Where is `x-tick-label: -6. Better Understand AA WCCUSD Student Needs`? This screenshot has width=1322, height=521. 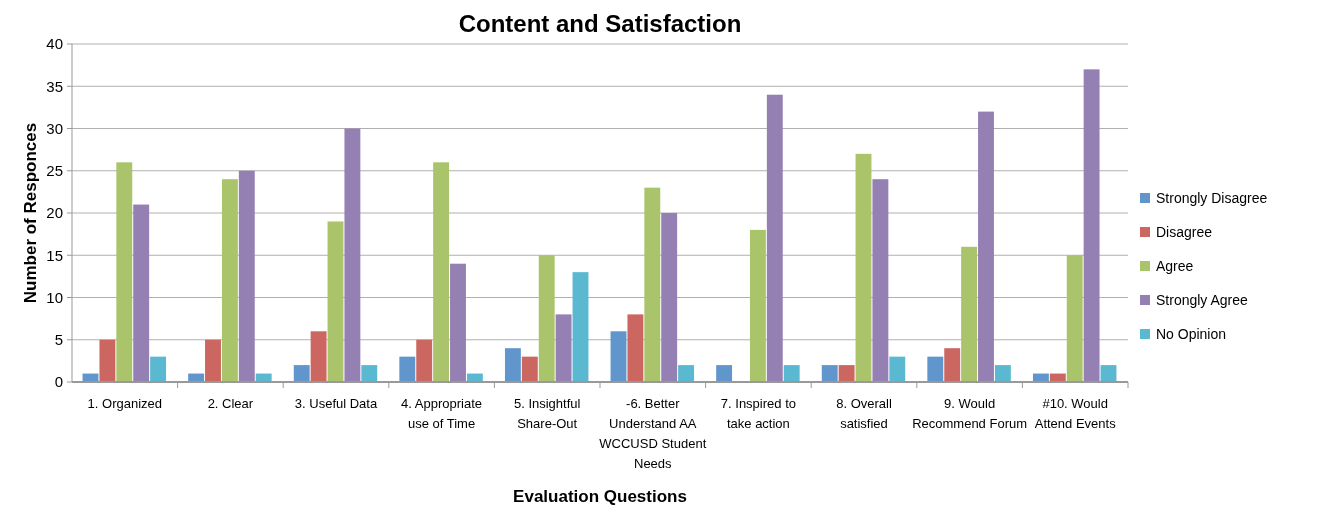 x-tick-label: -6. Better Understand AA WCCUSD Student Needs is located at coordinates (653, 433).